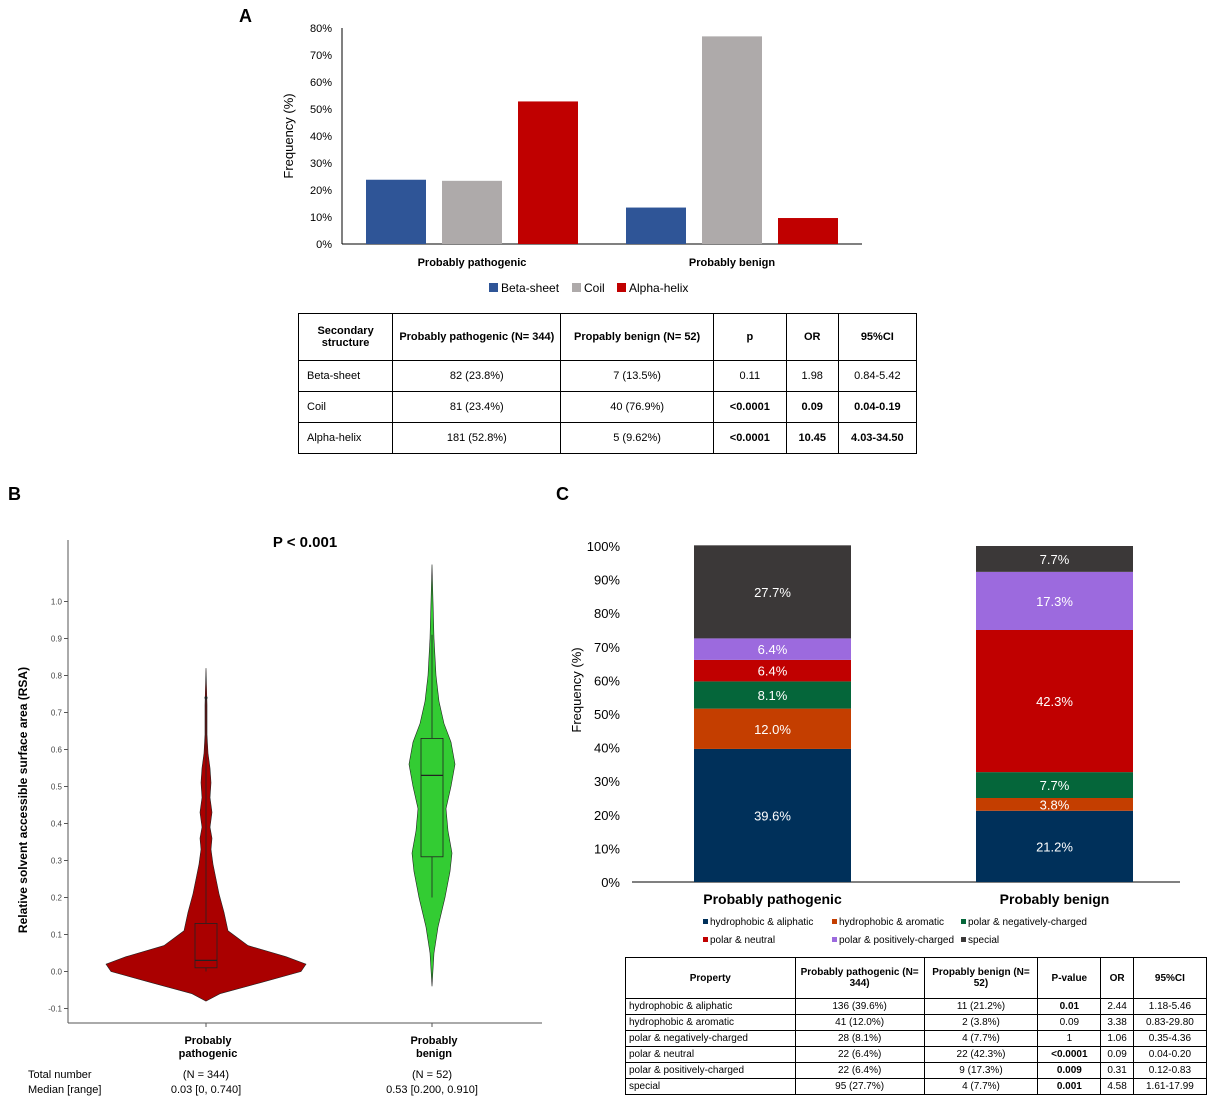 The image size is (1207, 1098). Describe the element at coordinates (1169, 1022) in the screenshot. I see `table-cell: 0.83-29.80` at that location.